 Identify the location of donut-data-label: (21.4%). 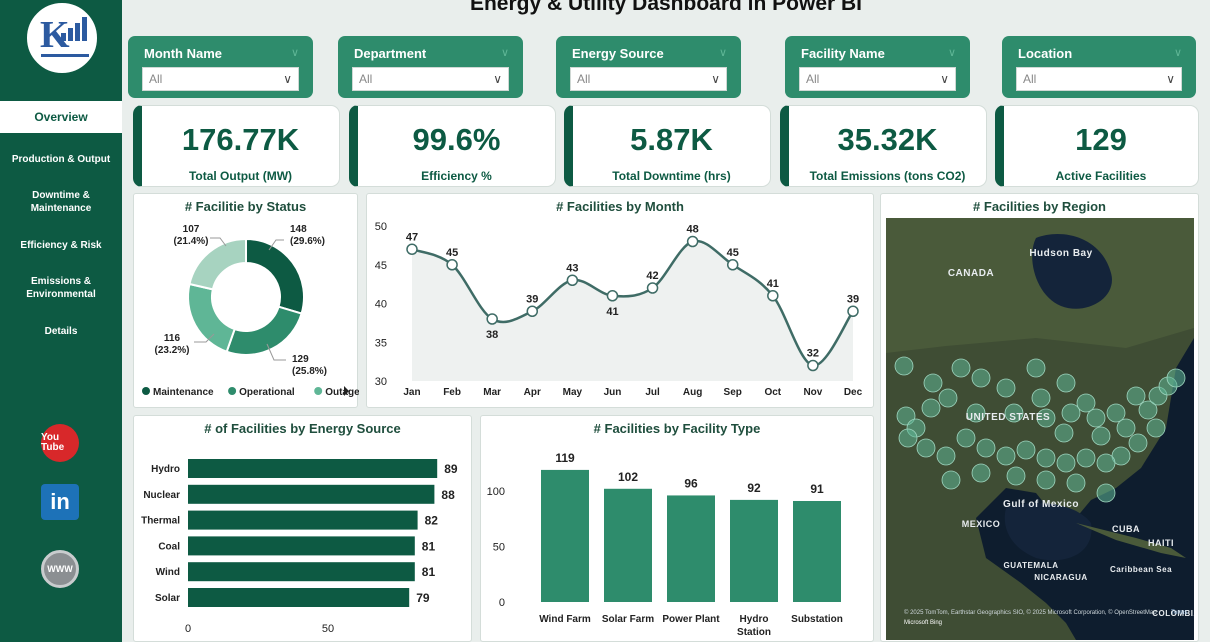
(190, 241).